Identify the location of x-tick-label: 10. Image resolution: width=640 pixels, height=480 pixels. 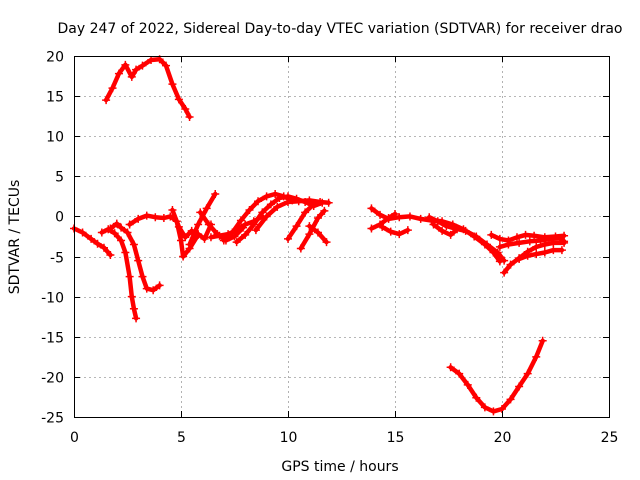
(289, 438).